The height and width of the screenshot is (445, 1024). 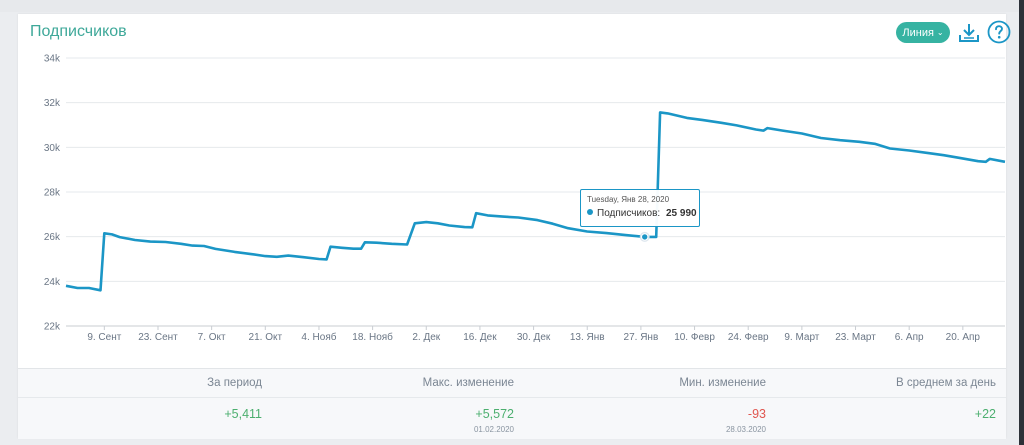 What do you see at coordinates (999, 32) in the screenshot?
I see `help-icon` at bounding box center [999, 32].